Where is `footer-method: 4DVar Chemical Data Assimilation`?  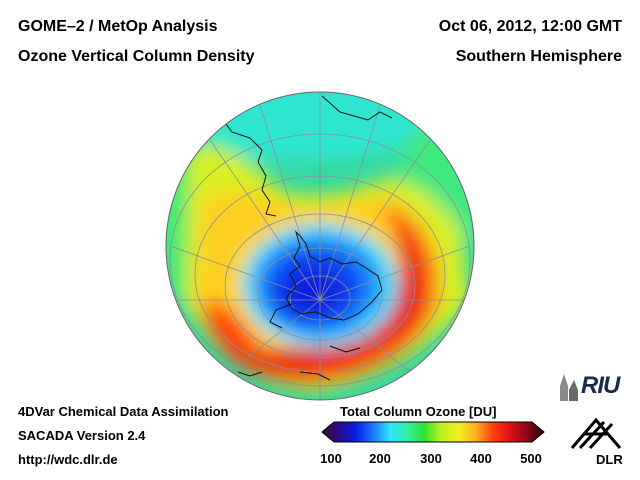 footer-method: 4DVar Chemical Data Assimilation is located at coordinates (123, 411).